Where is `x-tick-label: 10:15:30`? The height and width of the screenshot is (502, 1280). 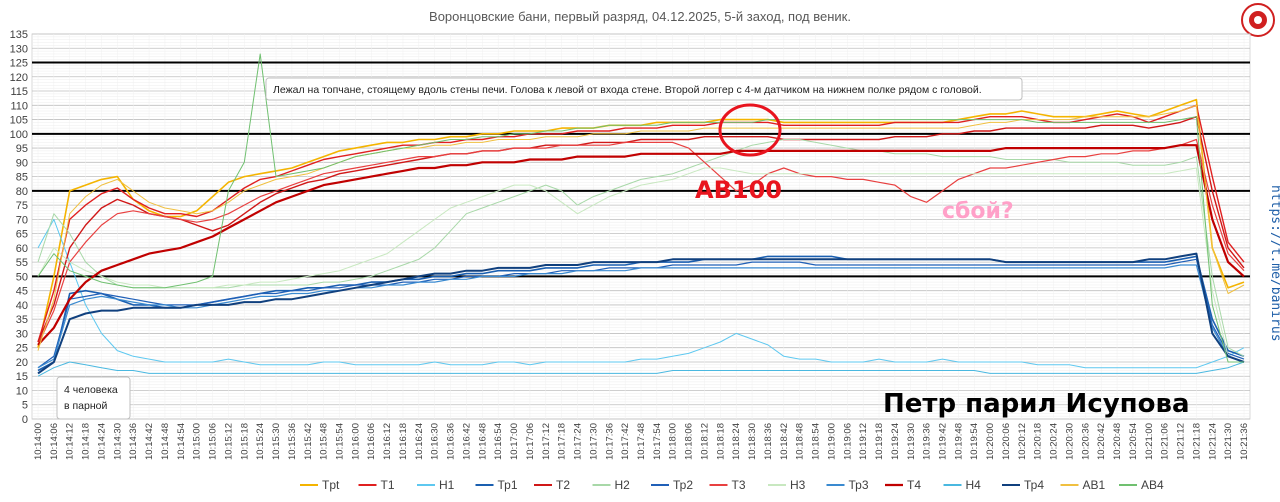
x-tick-label: 10:15:30 is located at coordinates (276, 441).